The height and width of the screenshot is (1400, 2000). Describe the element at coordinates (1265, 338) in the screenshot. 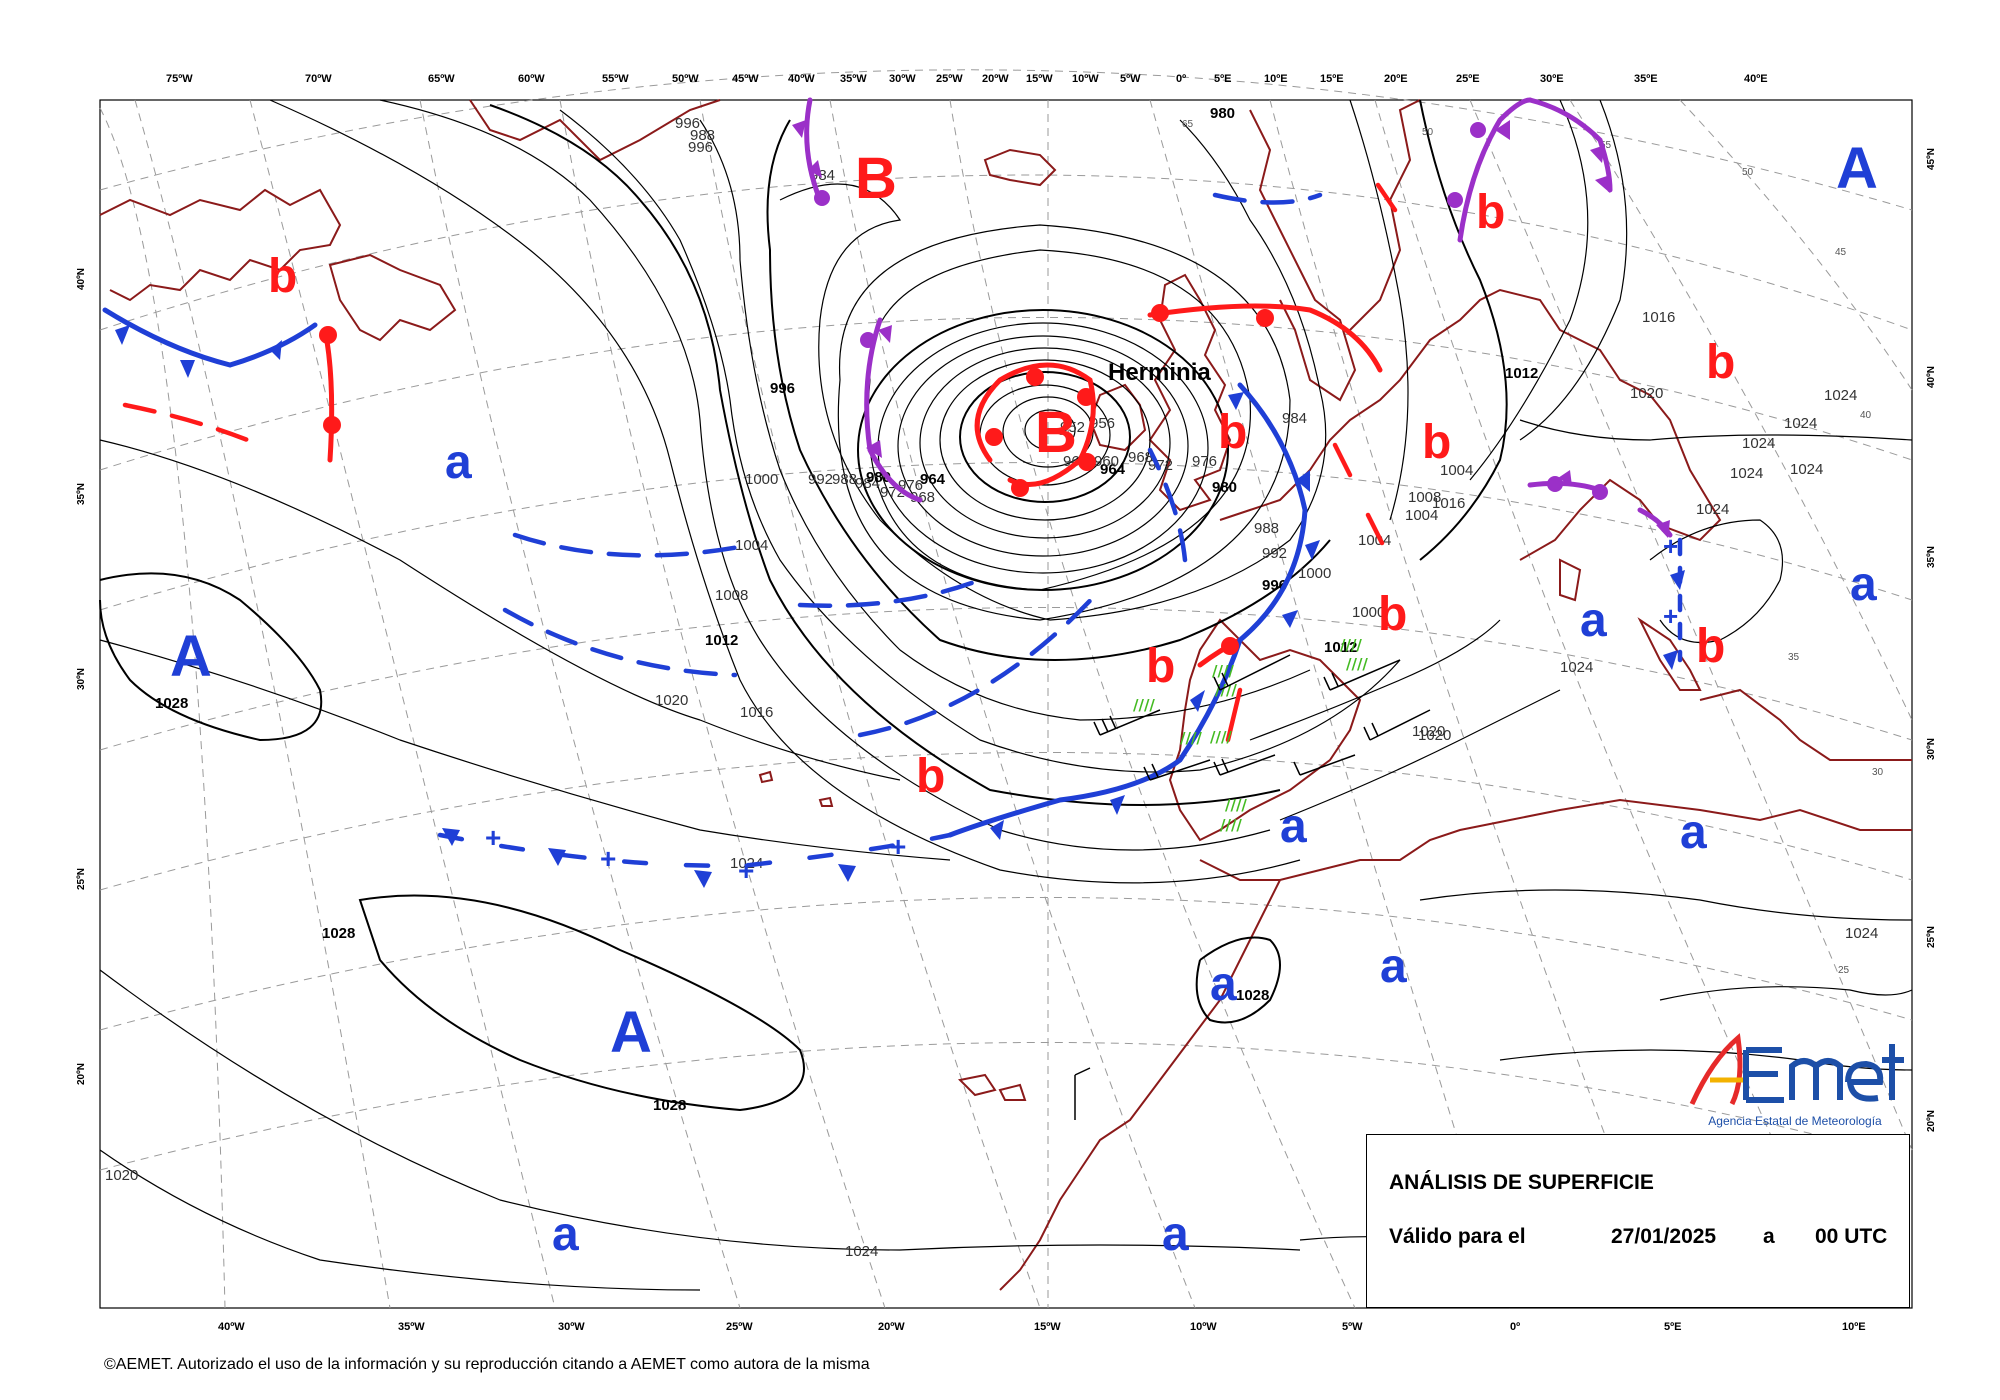

I see `warm-front-north-sea` at that location.